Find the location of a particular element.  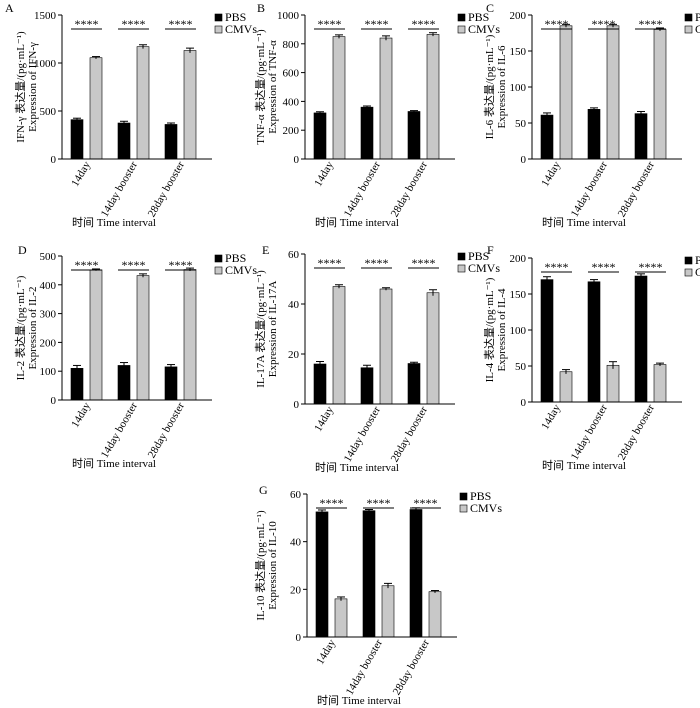

y-axis-label: IL-10 表达量/(pg·mL⁻¹) is located at coordinates (260, 565).